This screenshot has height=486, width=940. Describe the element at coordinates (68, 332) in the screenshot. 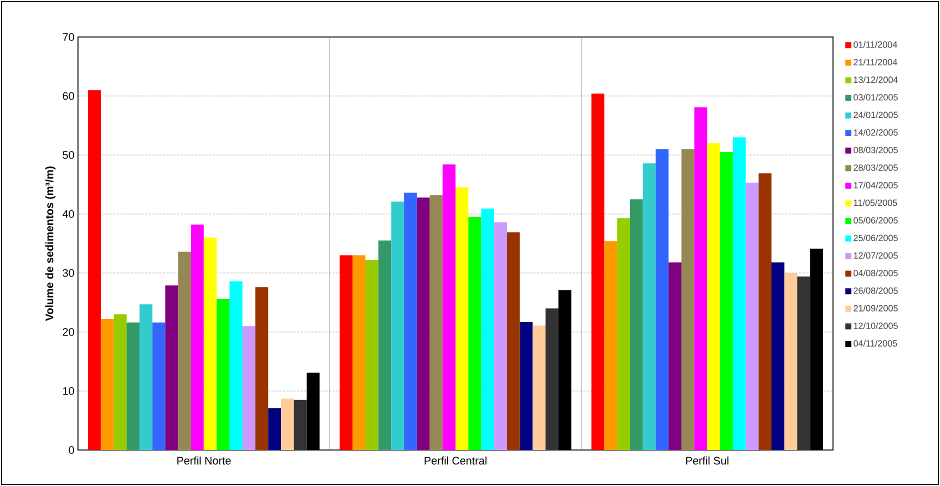

I see `y-tick-label: 20` at that location.